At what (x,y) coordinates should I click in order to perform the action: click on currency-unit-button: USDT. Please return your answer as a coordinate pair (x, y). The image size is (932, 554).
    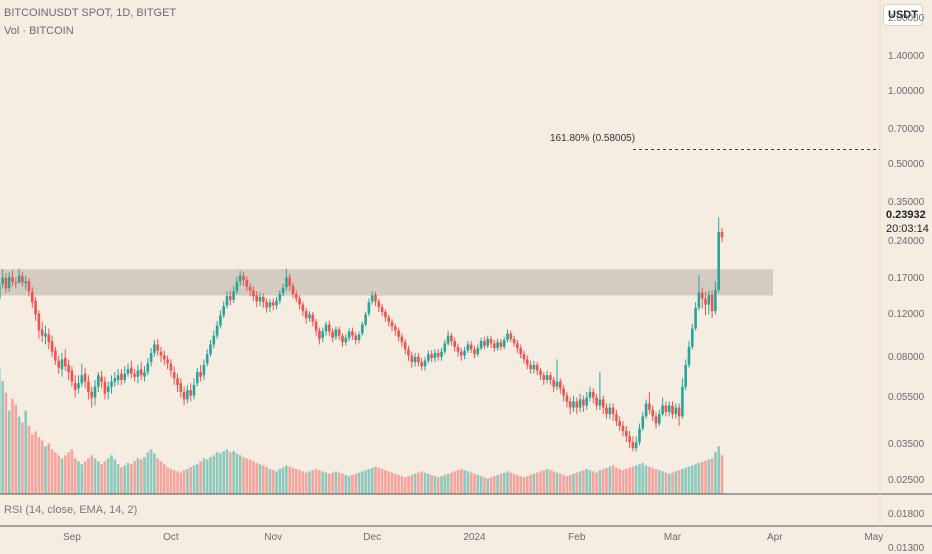
    Looking at the image, I should click on (903, 15).